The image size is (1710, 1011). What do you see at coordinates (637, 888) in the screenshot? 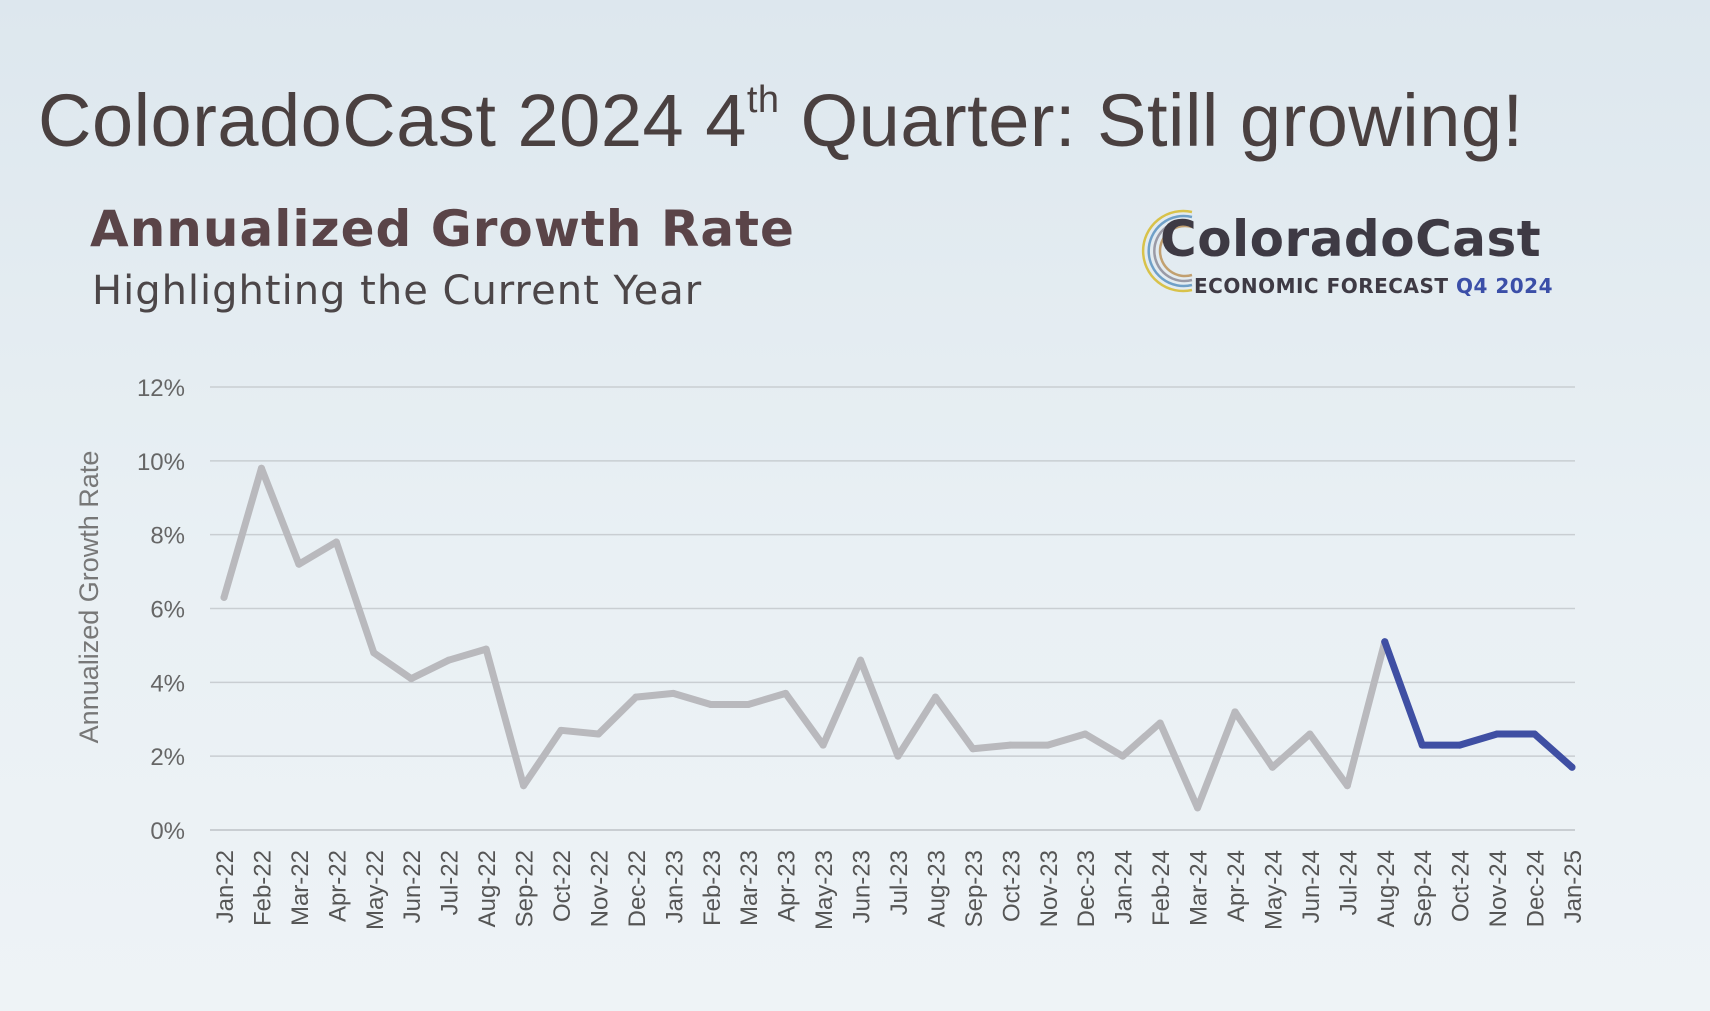
I see `x-tick-label: Dec-22` at bounding box center [637, 888].